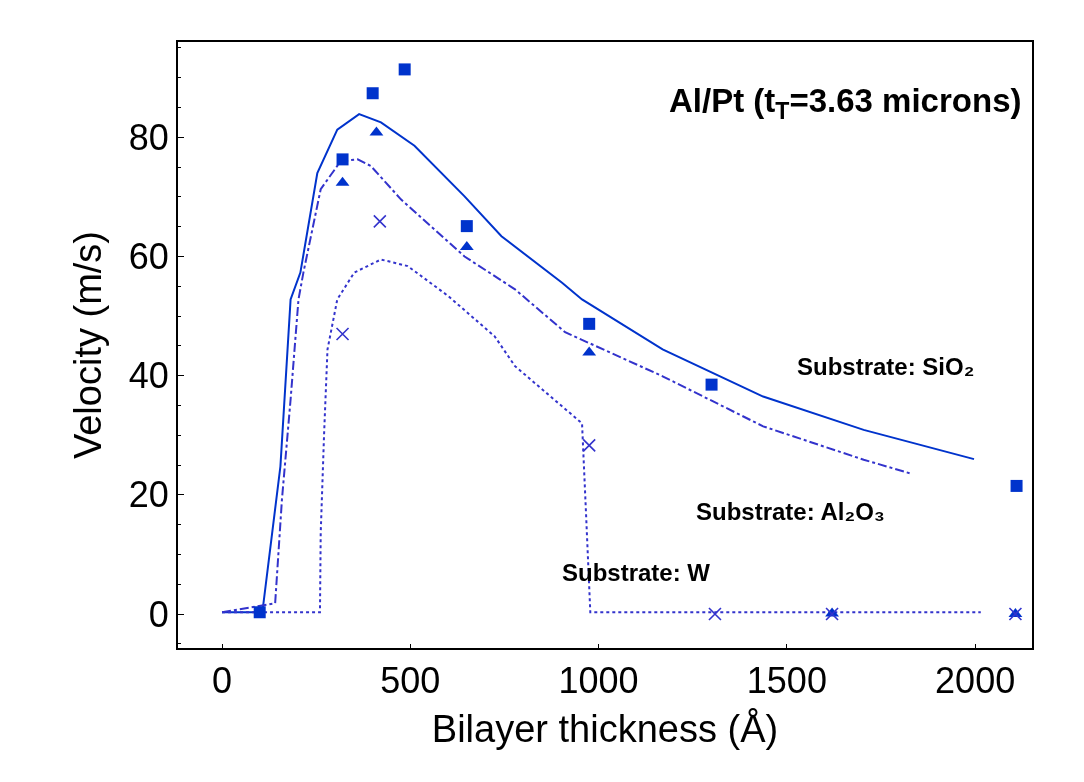 The height and width of the screenshot is (782, 1084). What do you see at coordinates (88, 345) in the screenshot?
I see `y-axis-title: Velocity (m/s)` at bounding box center [88, 345].